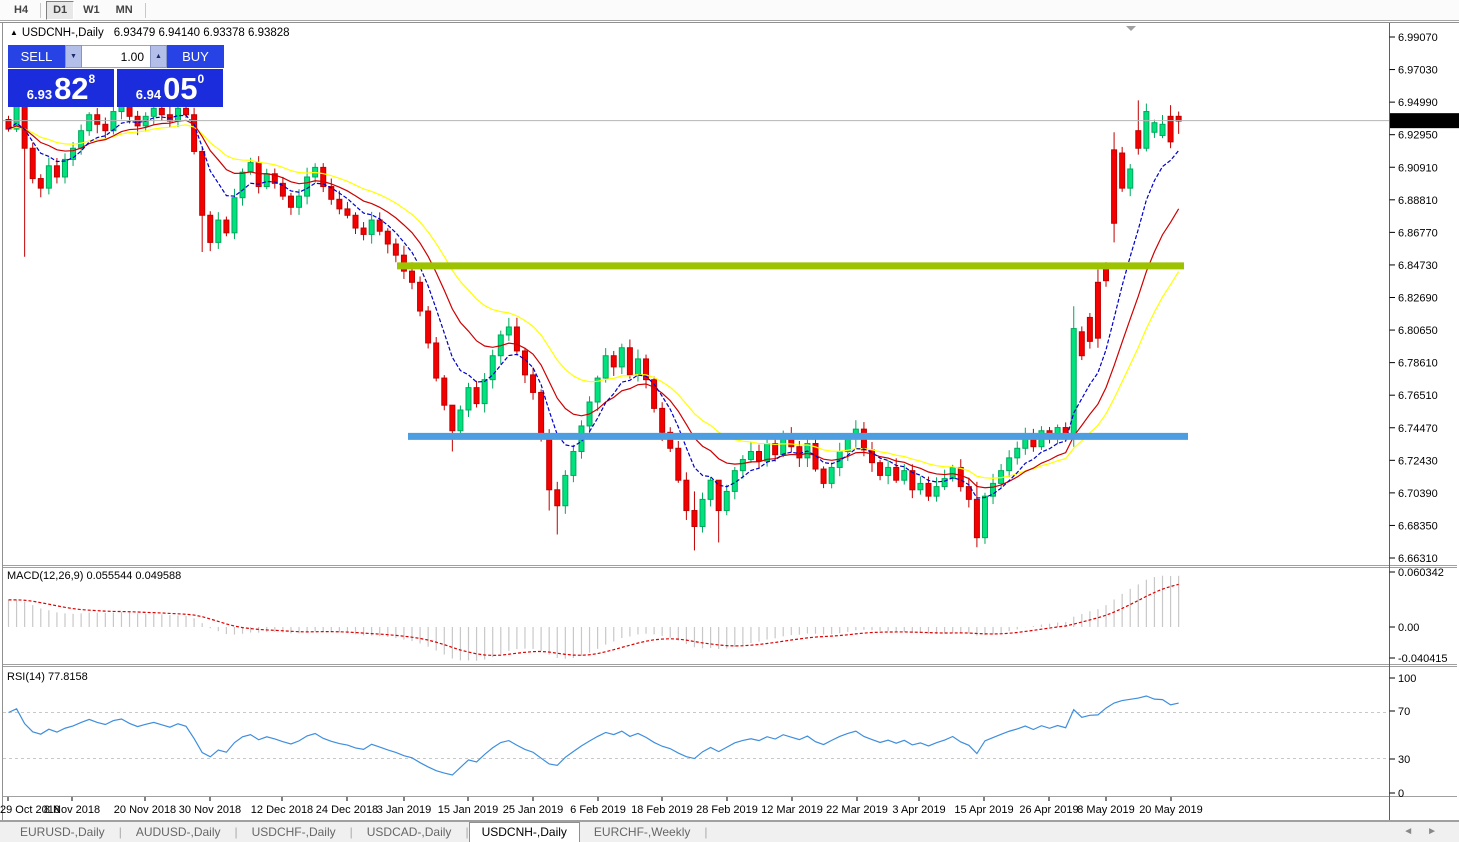  I want to click on svg-text: 6.93828, so click(1418, 122).